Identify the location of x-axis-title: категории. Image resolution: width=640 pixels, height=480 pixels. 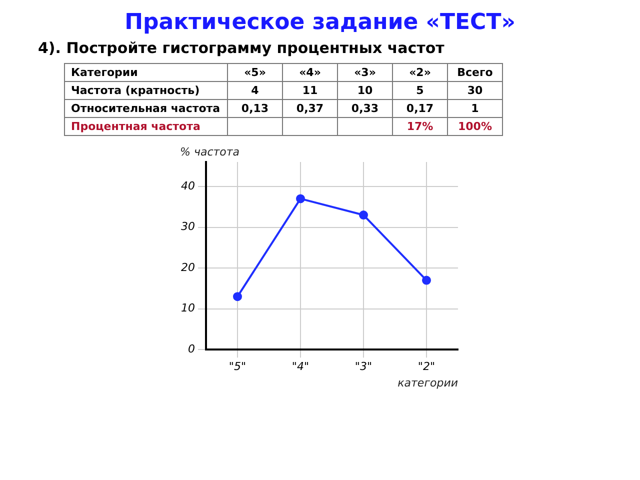
(428, 383).